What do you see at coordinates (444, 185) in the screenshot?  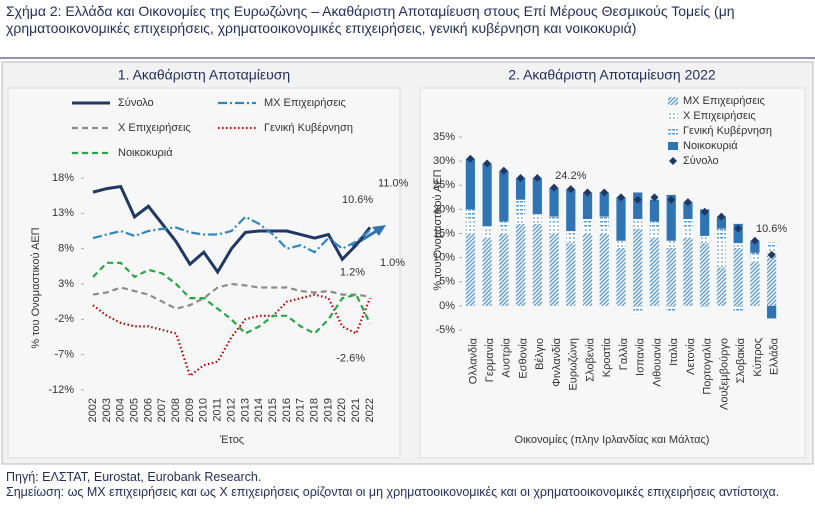 I see `y-tick-label: 25%` at bounding box center [444, 185].